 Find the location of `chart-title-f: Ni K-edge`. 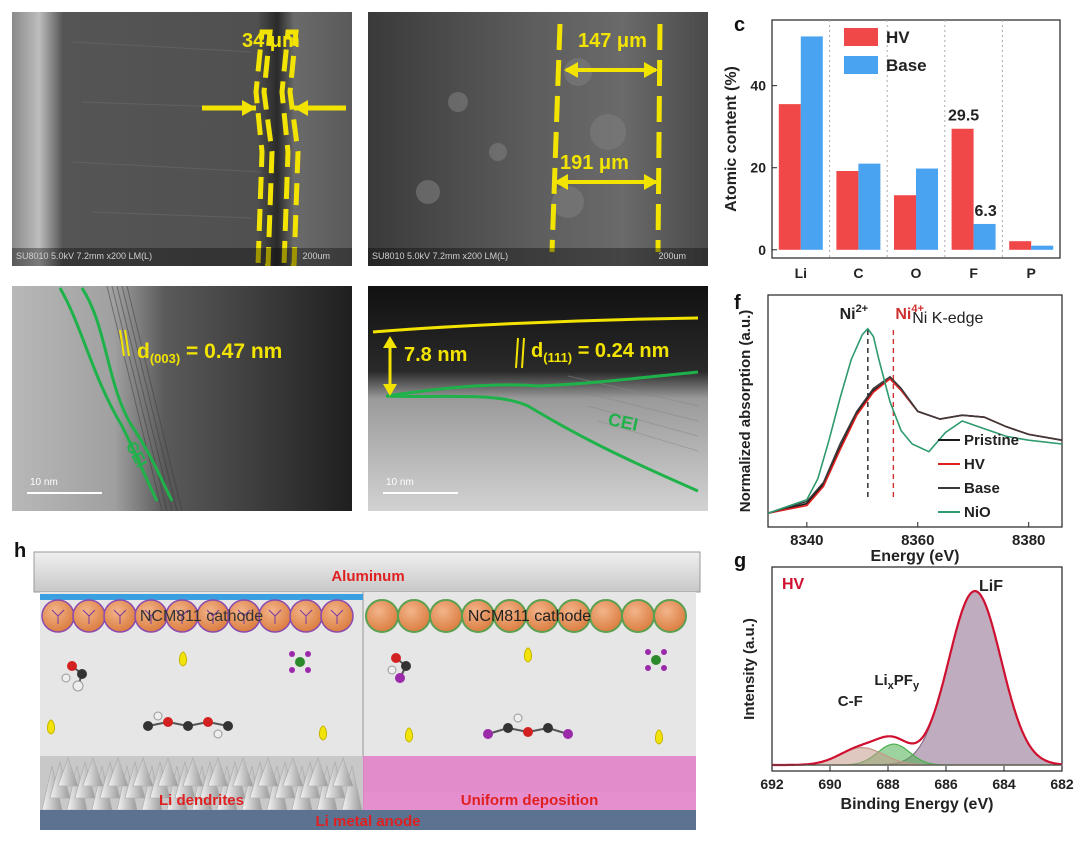

chart-title-f: Ni K-edge is located at coordinates (947, 318).